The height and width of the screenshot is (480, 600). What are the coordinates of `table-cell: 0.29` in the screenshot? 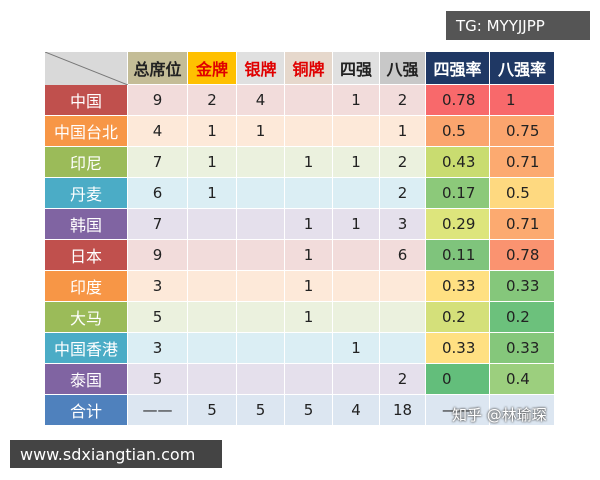 It's located at (458, 224).